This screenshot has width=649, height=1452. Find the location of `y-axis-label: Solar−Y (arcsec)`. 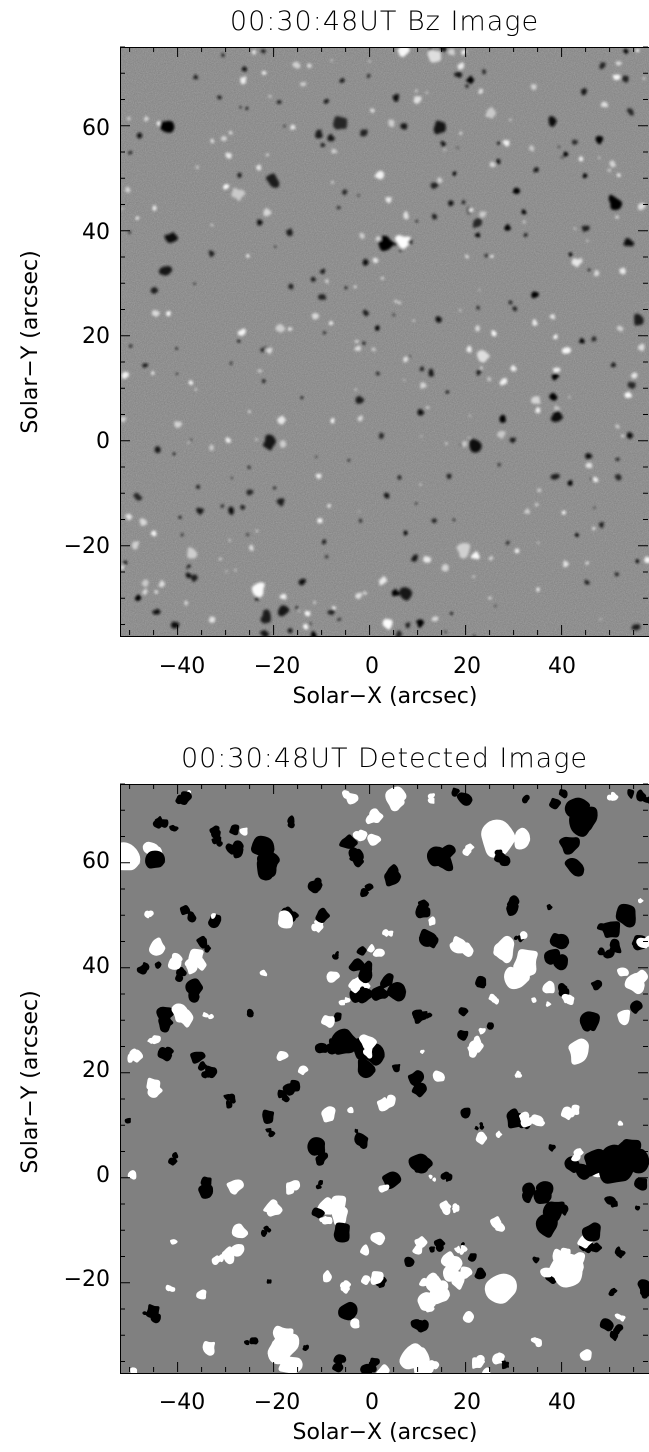

y-axis-label: Solar−Y (arcsec) is located at coordinates (30, 1081).